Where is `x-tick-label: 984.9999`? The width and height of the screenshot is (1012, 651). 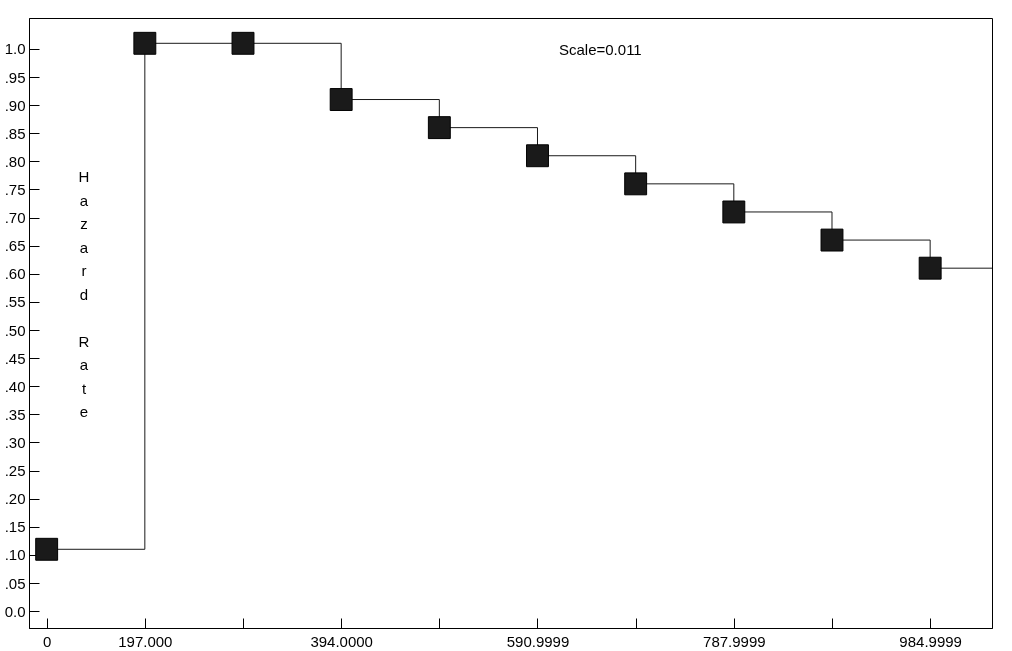 x-tick-label: 984.9999 is located at coordinates (930, 641).